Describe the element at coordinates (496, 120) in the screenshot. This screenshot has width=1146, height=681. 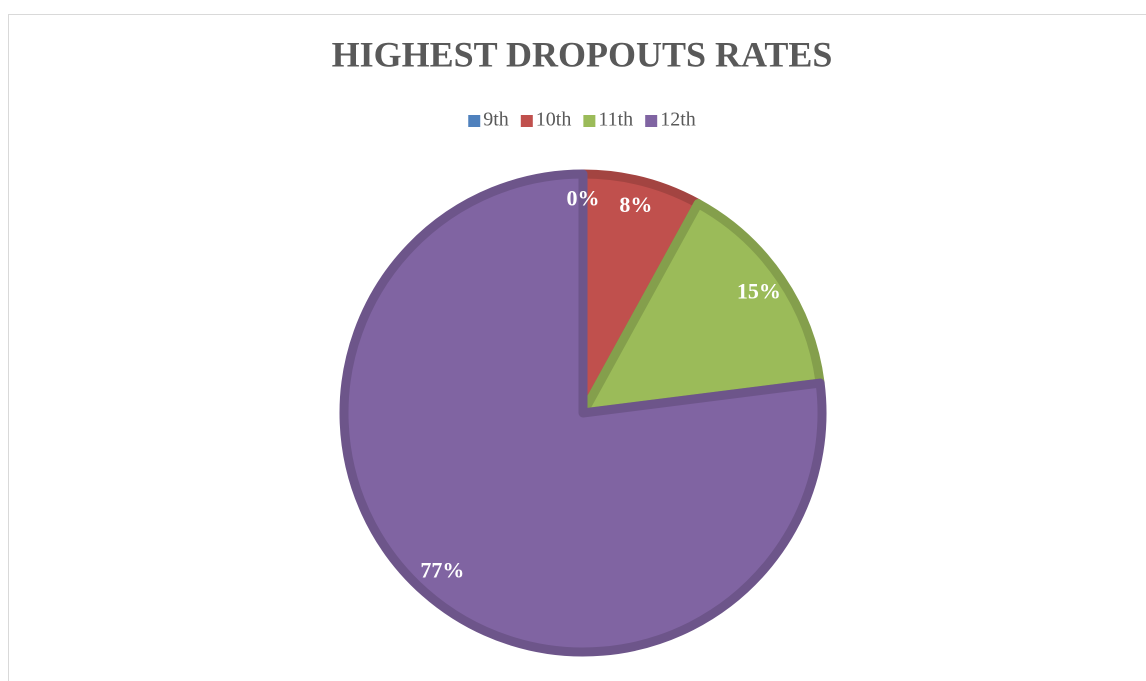
I see `legend-label: 9th` at that location.